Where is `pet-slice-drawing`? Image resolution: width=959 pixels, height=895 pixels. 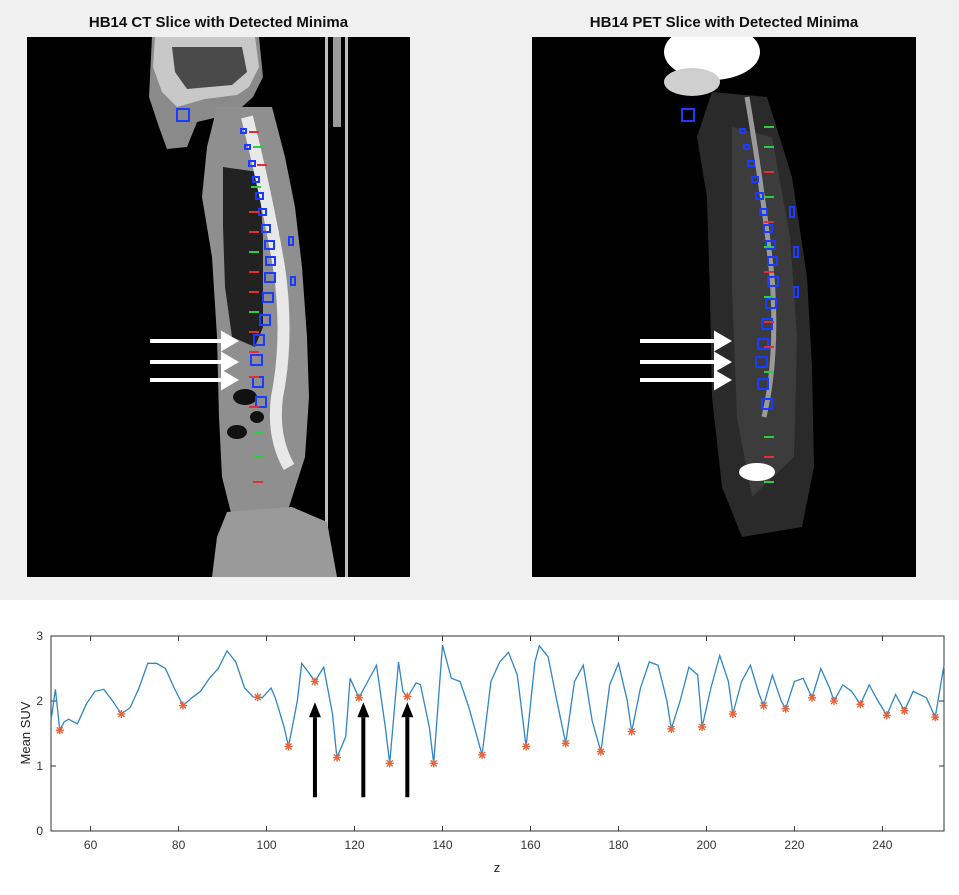
pet-slice-drawing is located at coordinates (727, 287).